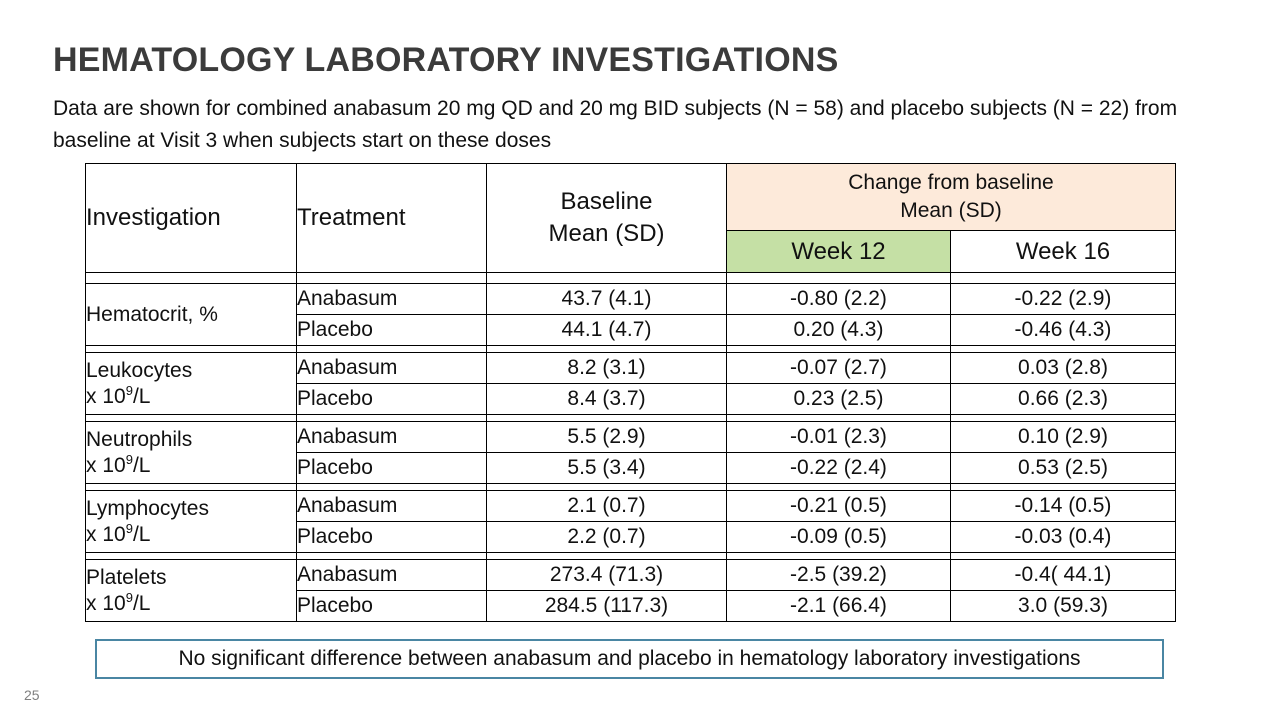 The height and width of the screenshot is (713, 1267). What do you see at coordinates (1063, 575) in the screenshot?
I see `week16-cell: -0.4( 44.1)` at bounding box center [1063, 575].